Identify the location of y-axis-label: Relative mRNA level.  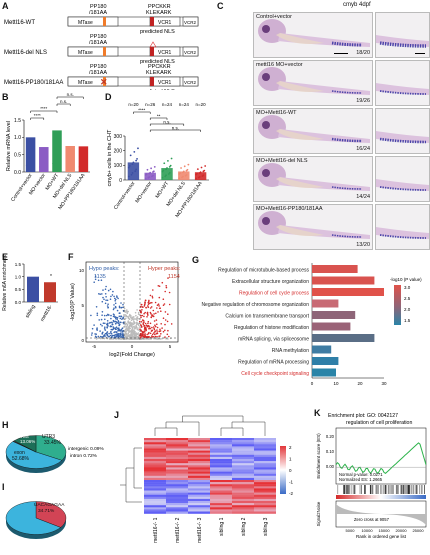
(9, 146).